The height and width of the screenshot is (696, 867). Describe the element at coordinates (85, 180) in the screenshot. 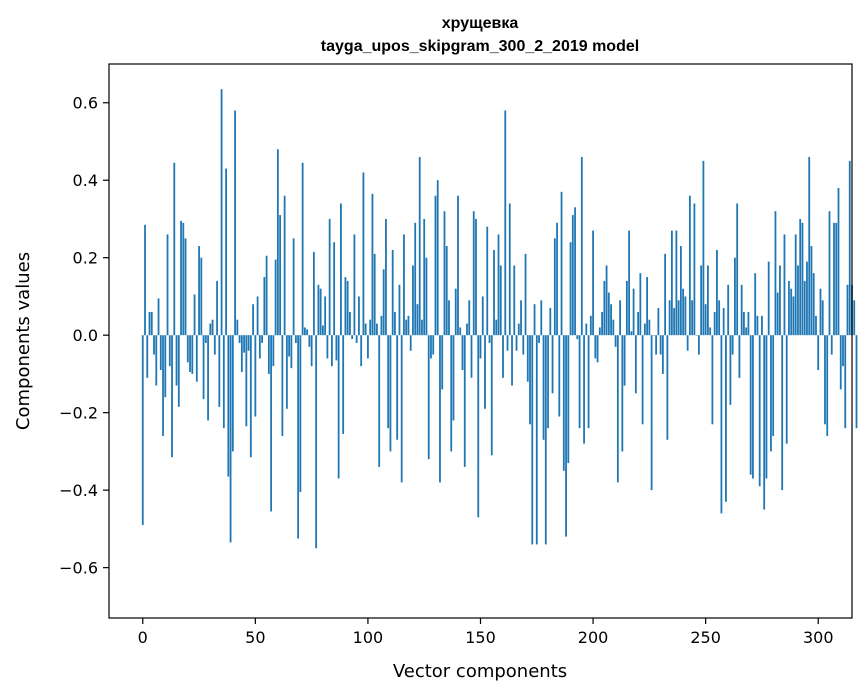

I see `y-tick-label: 0.4` at that location.